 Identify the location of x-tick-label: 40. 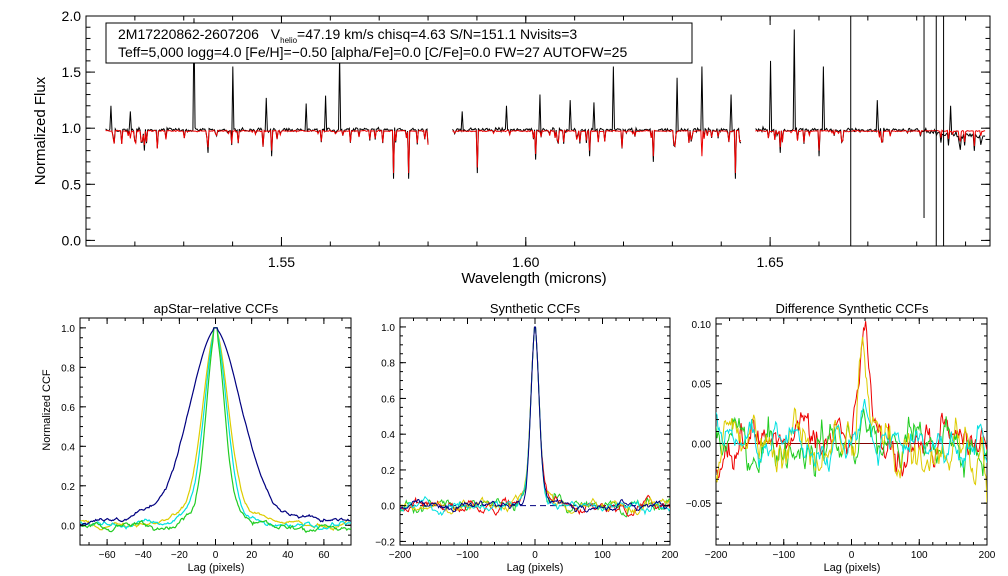
(288, 555).